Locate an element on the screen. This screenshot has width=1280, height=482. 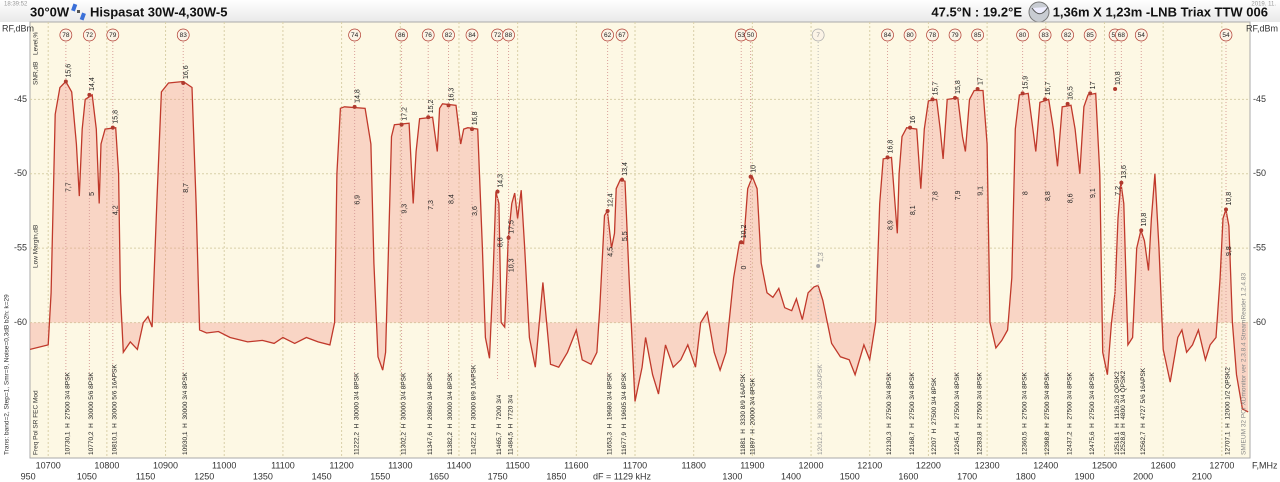
level-label: 15,8 is located at coordinates (958, 87).